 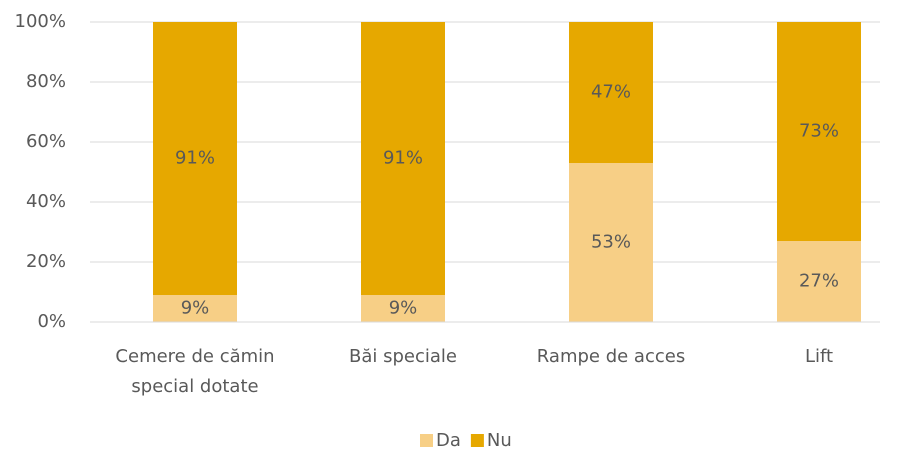 I want to click on data-label: 73%, so click(x=819, y=131).